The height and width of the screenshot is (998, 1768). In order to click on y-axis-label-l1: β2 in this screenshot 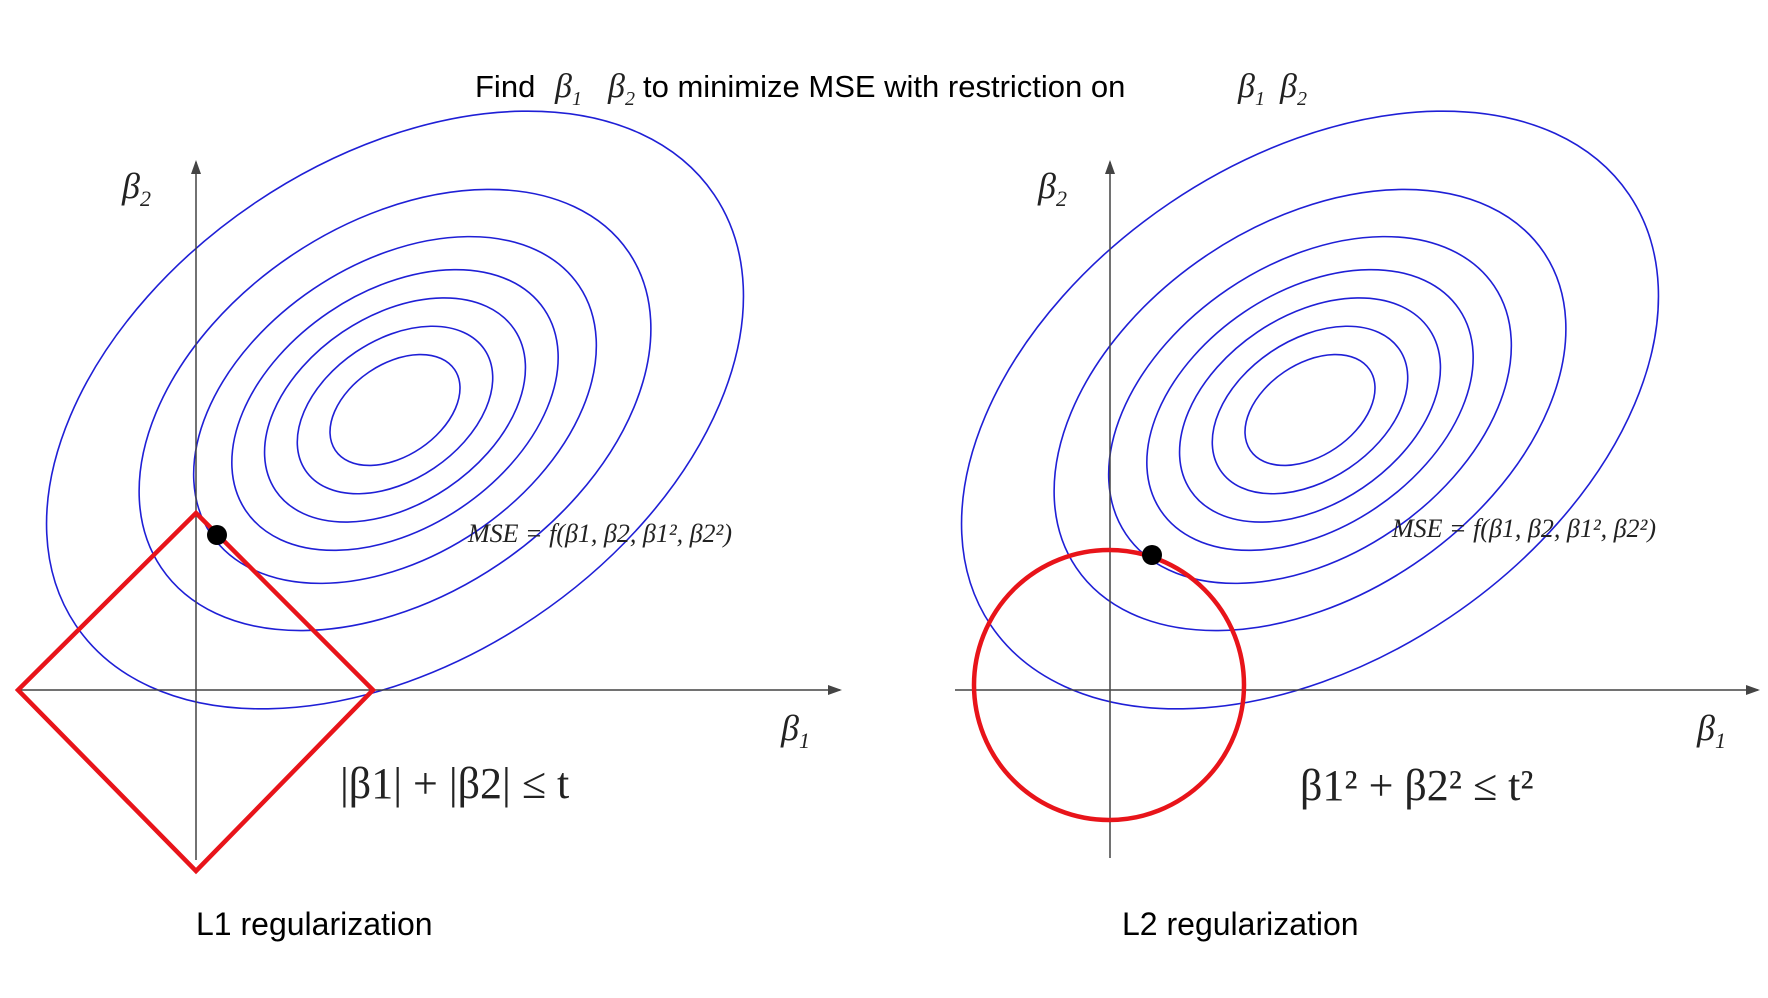, I will do `click(136, 188)`.